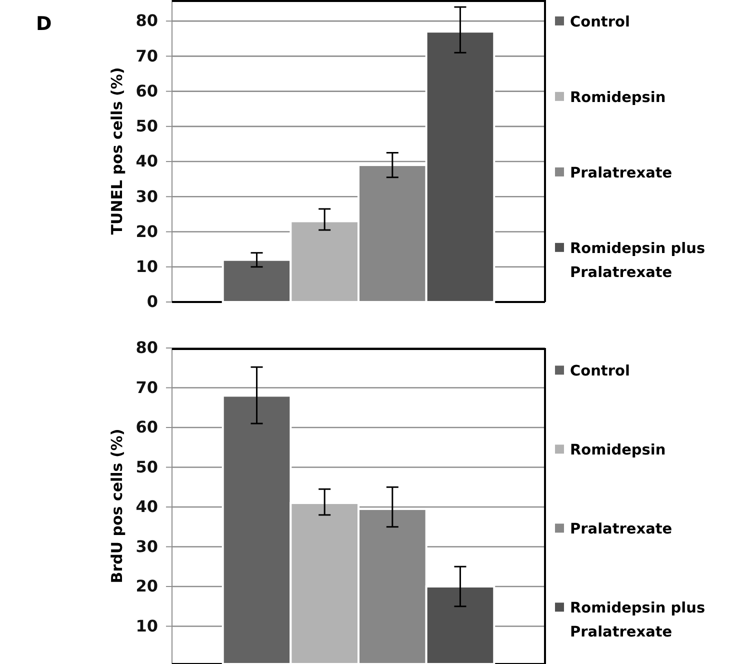 The image size is (729, 664). I want to click on y-axis-title: BrdU pos cells (%), so click(117, 506).